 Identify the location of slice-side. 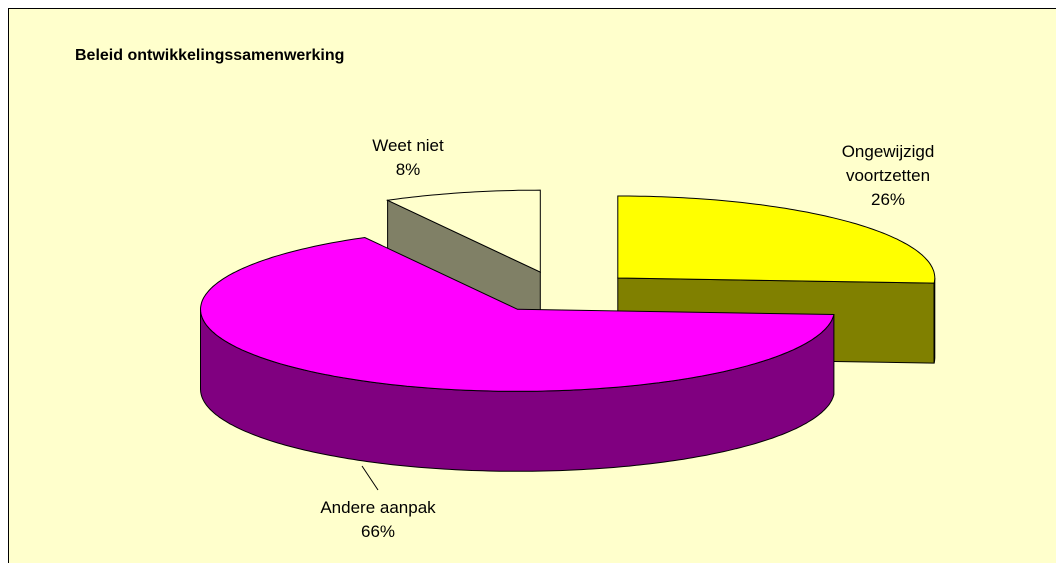
(934, 320).